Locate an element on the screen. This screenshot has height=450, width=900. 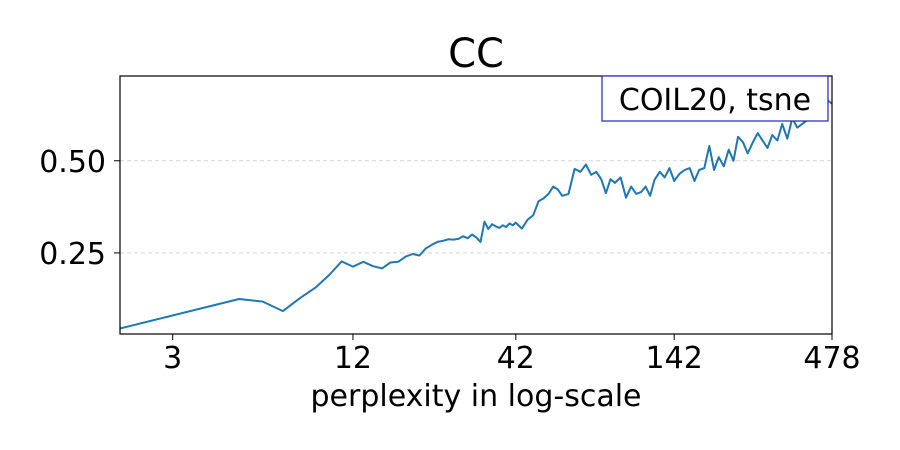
annotation-box: COIL20, tsne is located at coordinates (715, 98).